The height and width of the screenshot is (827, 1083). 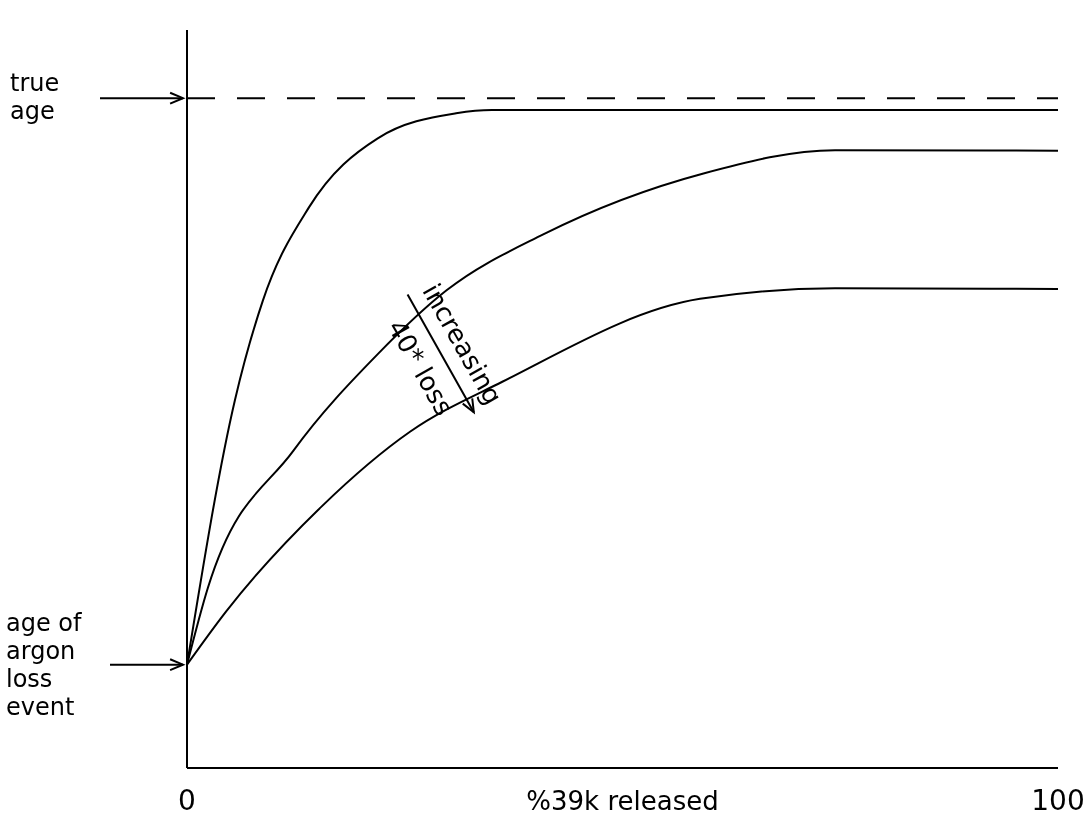 What do you see at coordinates (1057, 800) in the screenshot?
I see `x-tick-label: 100` at bounding box center [1057, 800].